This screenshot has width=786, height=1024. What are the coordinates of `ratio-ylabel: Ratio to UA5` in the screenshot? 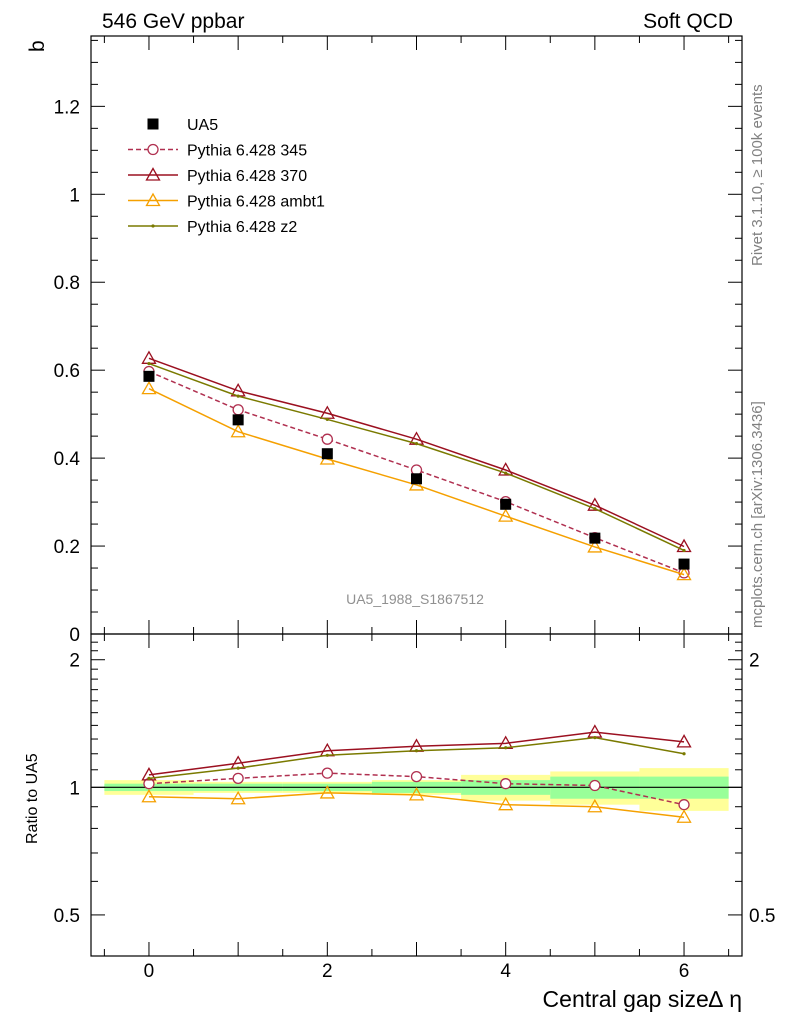 It's located at (32, 798).